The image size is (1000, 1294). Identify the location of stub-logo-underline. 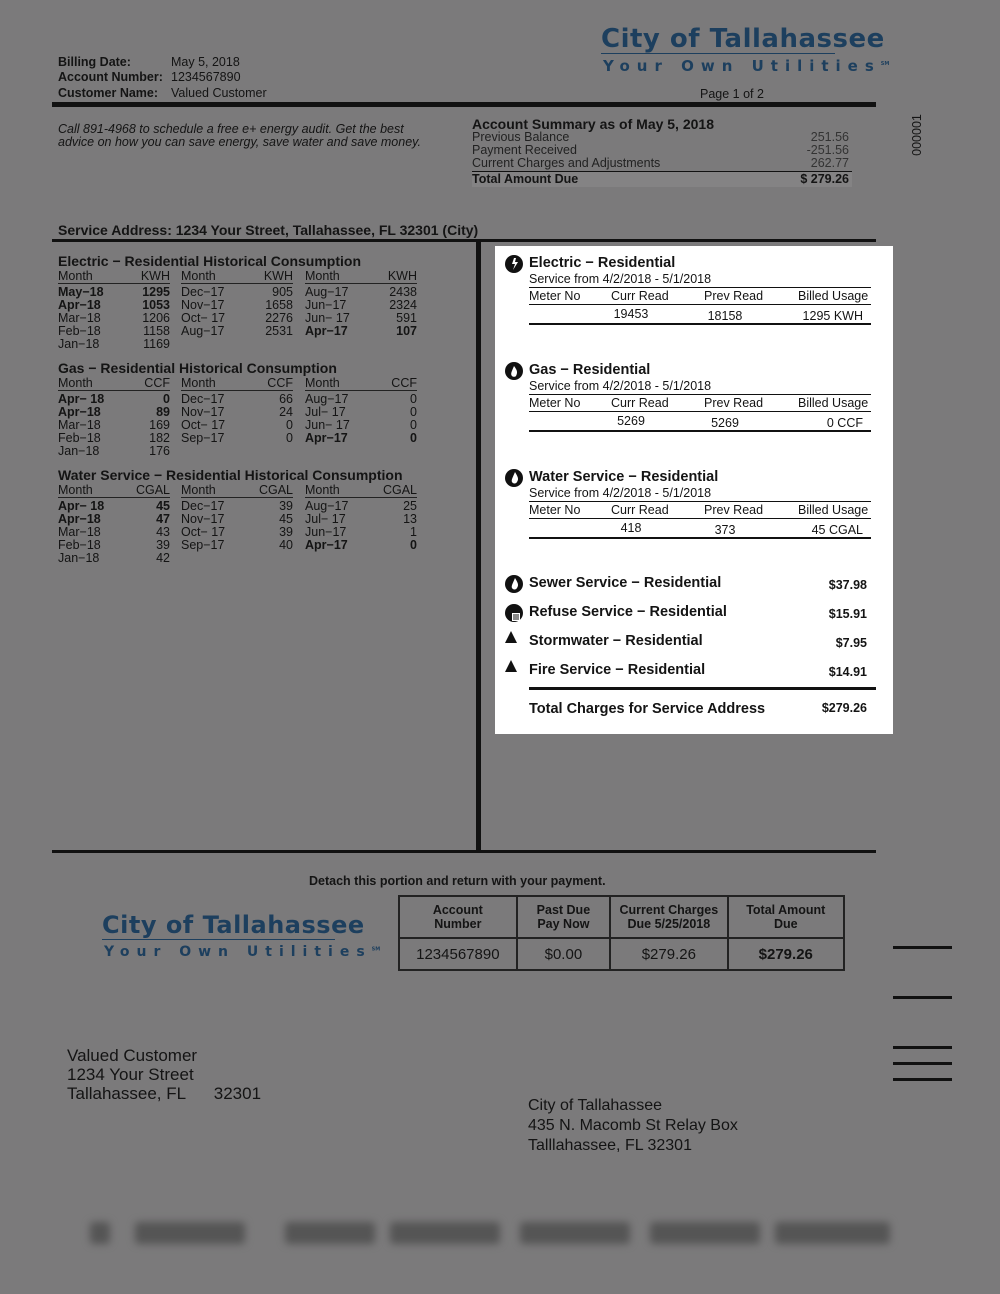
(218, 939).